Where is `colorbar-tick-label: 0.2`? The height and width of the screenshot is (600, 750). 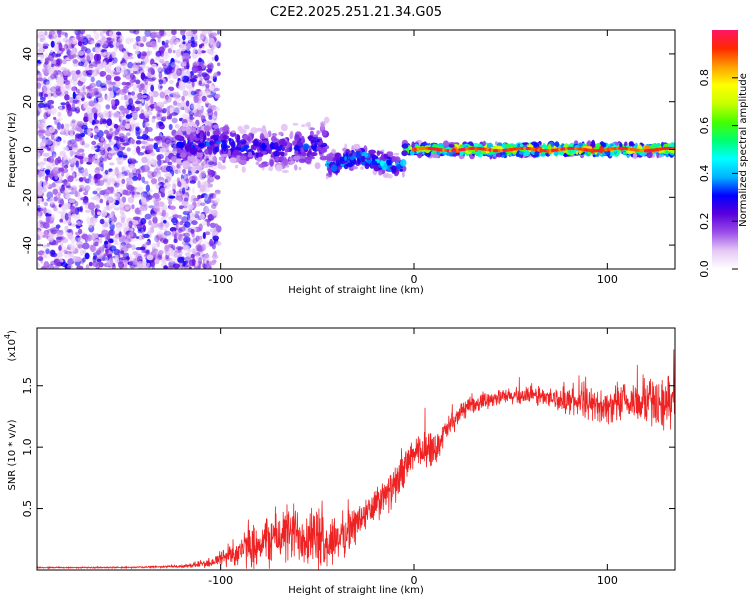 colorbar-tick-label: 0.2 is located at coordinates (704, 221).